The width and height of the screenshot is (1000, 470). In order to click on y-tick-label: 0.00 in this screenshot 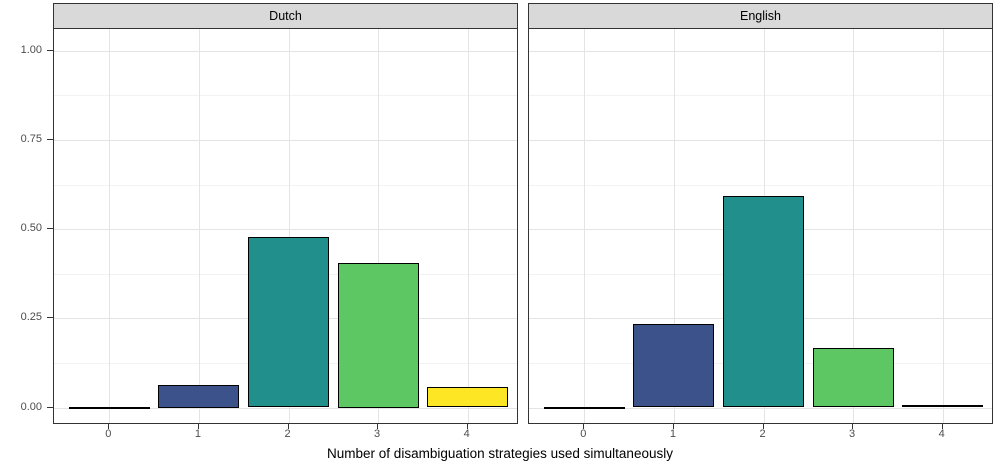, I will do `click(31, 406)`.